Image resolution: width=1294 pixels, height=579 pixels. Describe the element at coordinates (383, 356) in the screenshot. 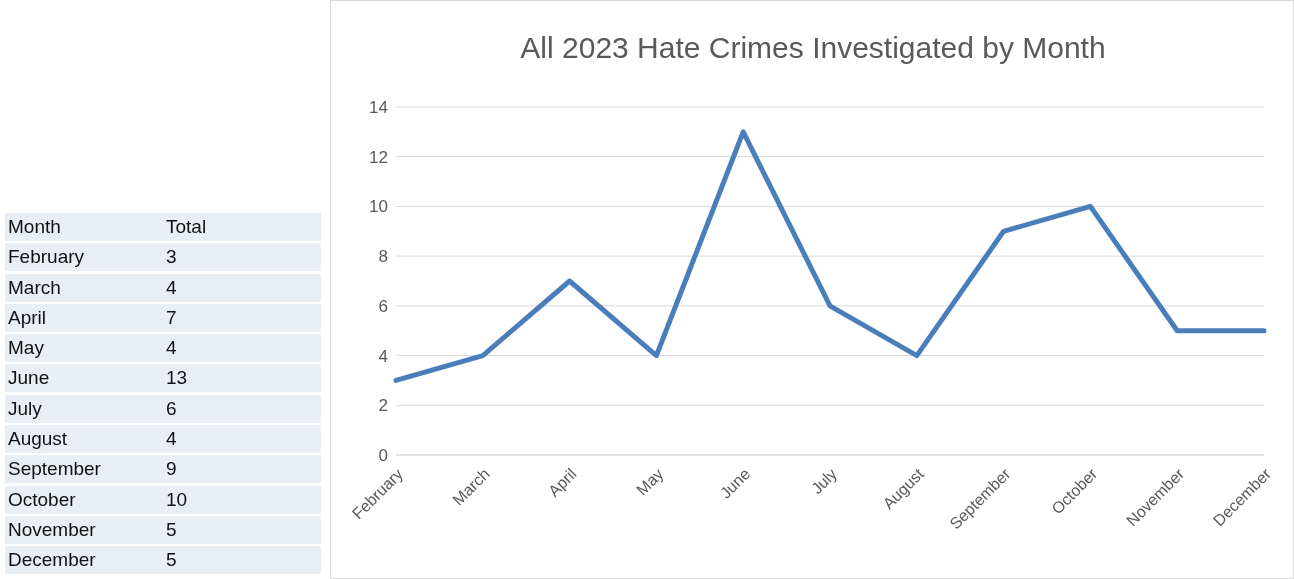

I see `y-tick-label: 4` at that location.